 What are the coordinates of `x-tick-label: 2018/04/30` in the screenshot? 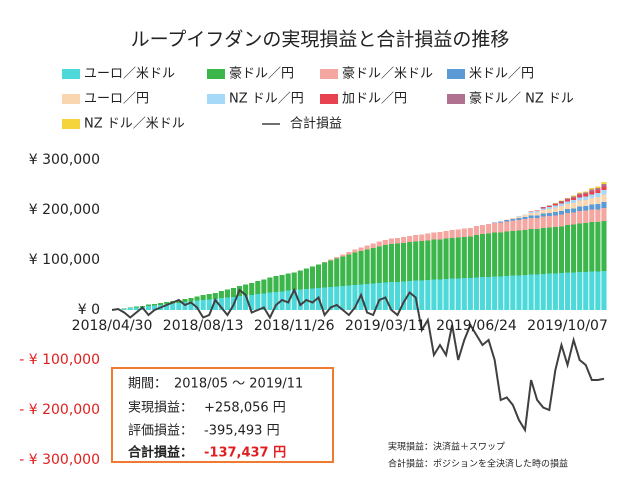 It's located at (112, 326).